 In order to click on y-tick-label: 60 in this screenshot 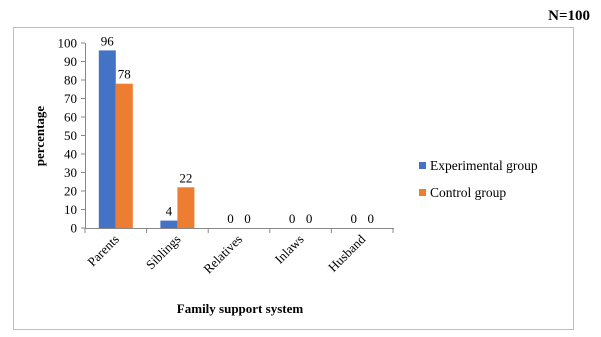, I will do `click(70, 117)`.